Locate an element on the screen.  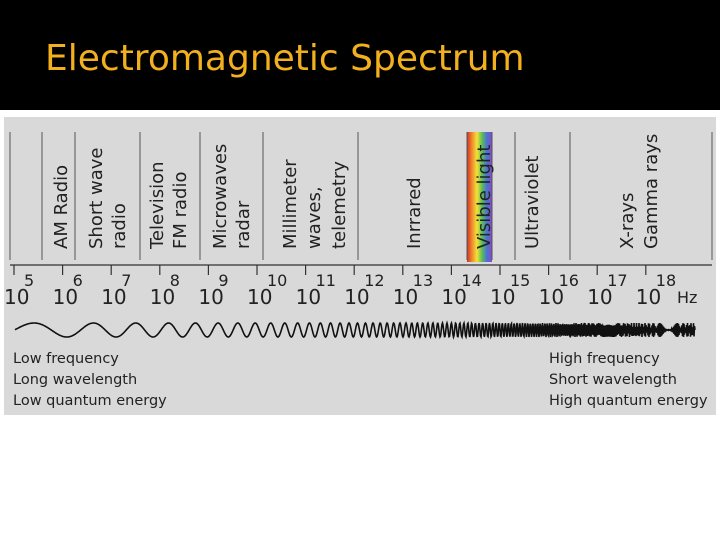
band-label: FM radio is located at coordinates (180, 210).